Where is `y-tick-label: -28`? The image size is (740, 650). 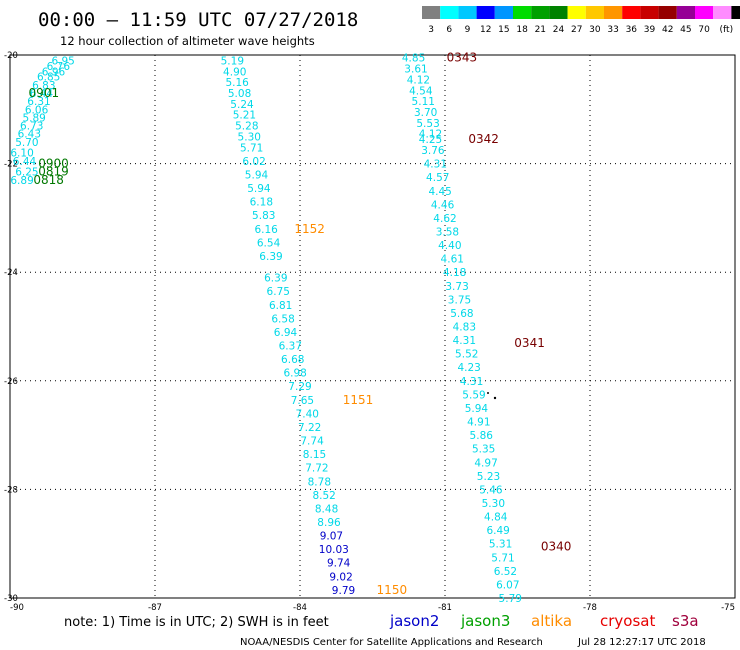 y-tick-label: -28 is located at coordinates (11, 490).